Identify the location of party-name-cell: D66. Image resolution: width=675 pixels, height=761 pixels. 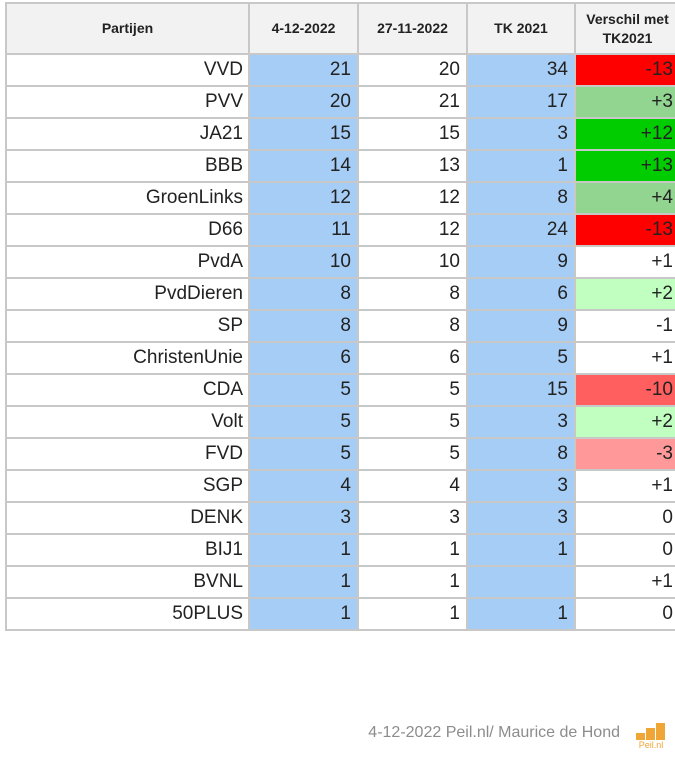
(127, 230).